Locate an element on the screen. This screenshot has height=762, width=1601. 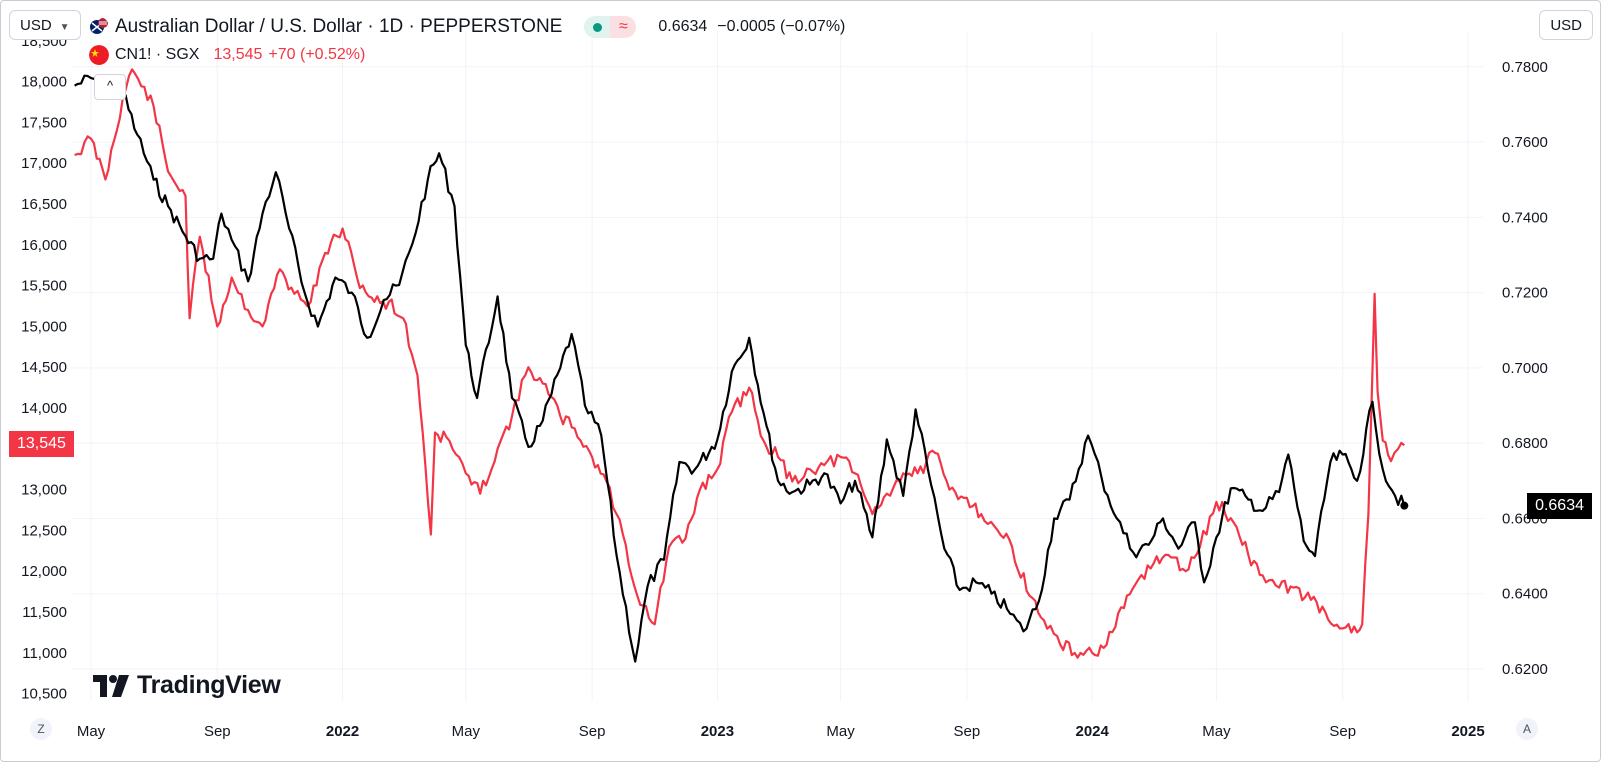
right-axis-tick-label: 0.7000 is located at coordinates (1525, 368).